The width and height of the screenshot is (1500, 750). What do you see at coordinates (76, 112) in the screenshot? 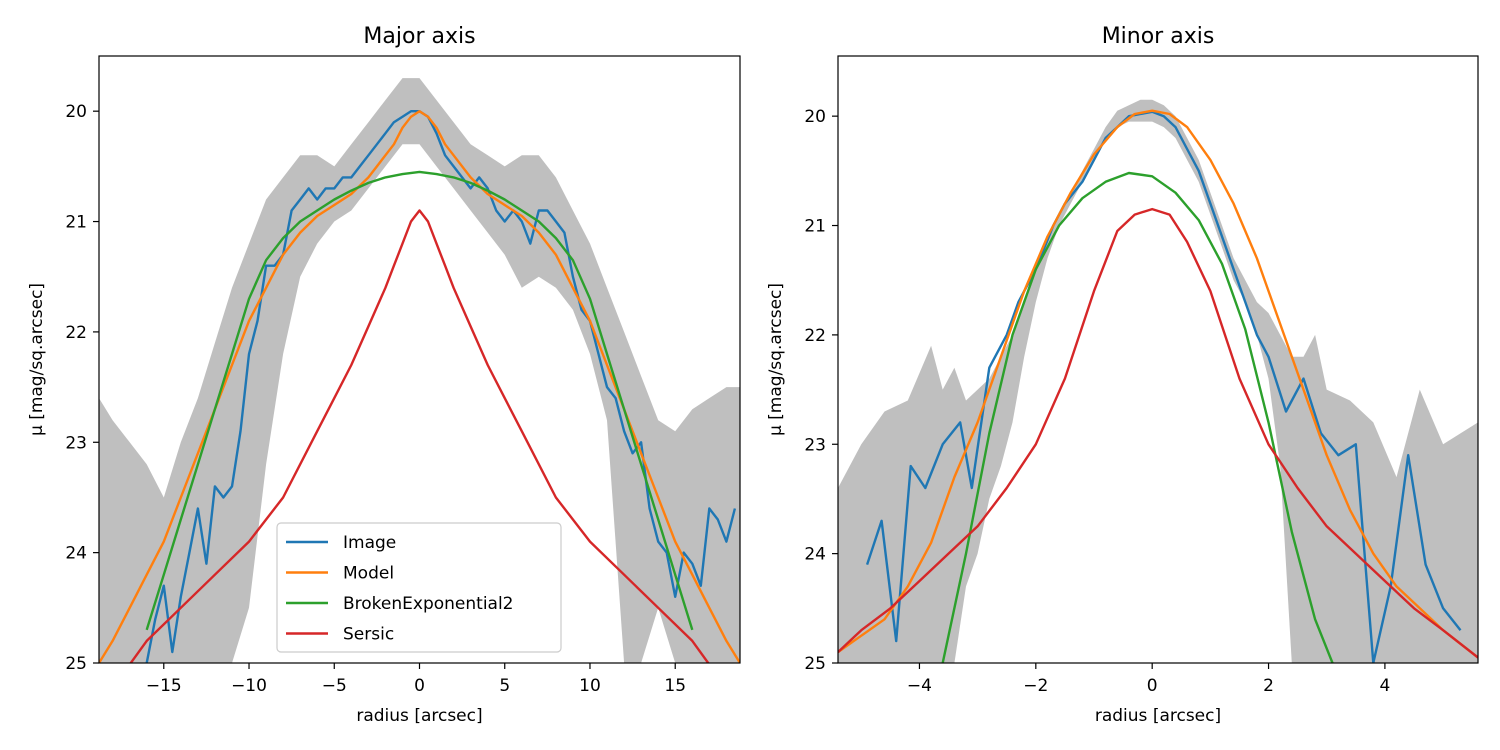
I see `major-y-tick-label: 20` at bounding box center [76, 112].